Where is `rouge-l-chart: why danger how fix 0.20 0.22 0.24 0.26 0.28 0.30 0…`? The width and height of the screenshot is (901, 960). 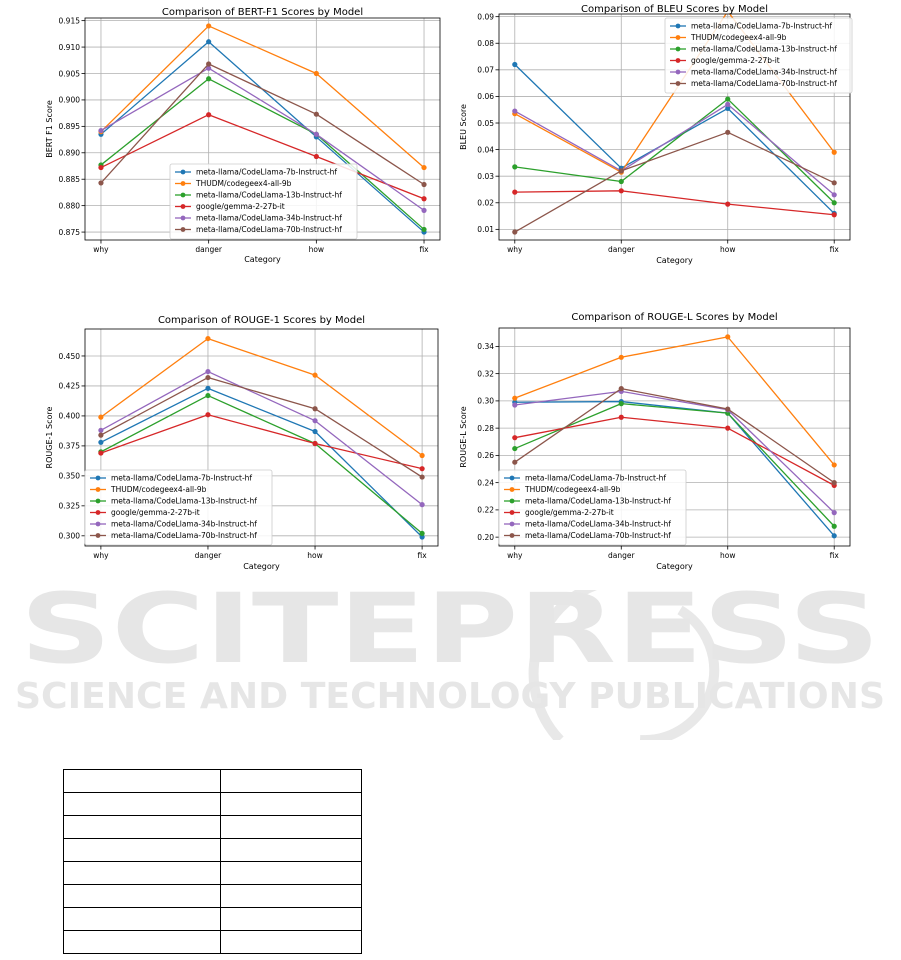
rouge-l-chart: why danger how fix 0.20 0.22 0.24 0.26 0.28 0.30 0… is located at coordinates (655, 441).